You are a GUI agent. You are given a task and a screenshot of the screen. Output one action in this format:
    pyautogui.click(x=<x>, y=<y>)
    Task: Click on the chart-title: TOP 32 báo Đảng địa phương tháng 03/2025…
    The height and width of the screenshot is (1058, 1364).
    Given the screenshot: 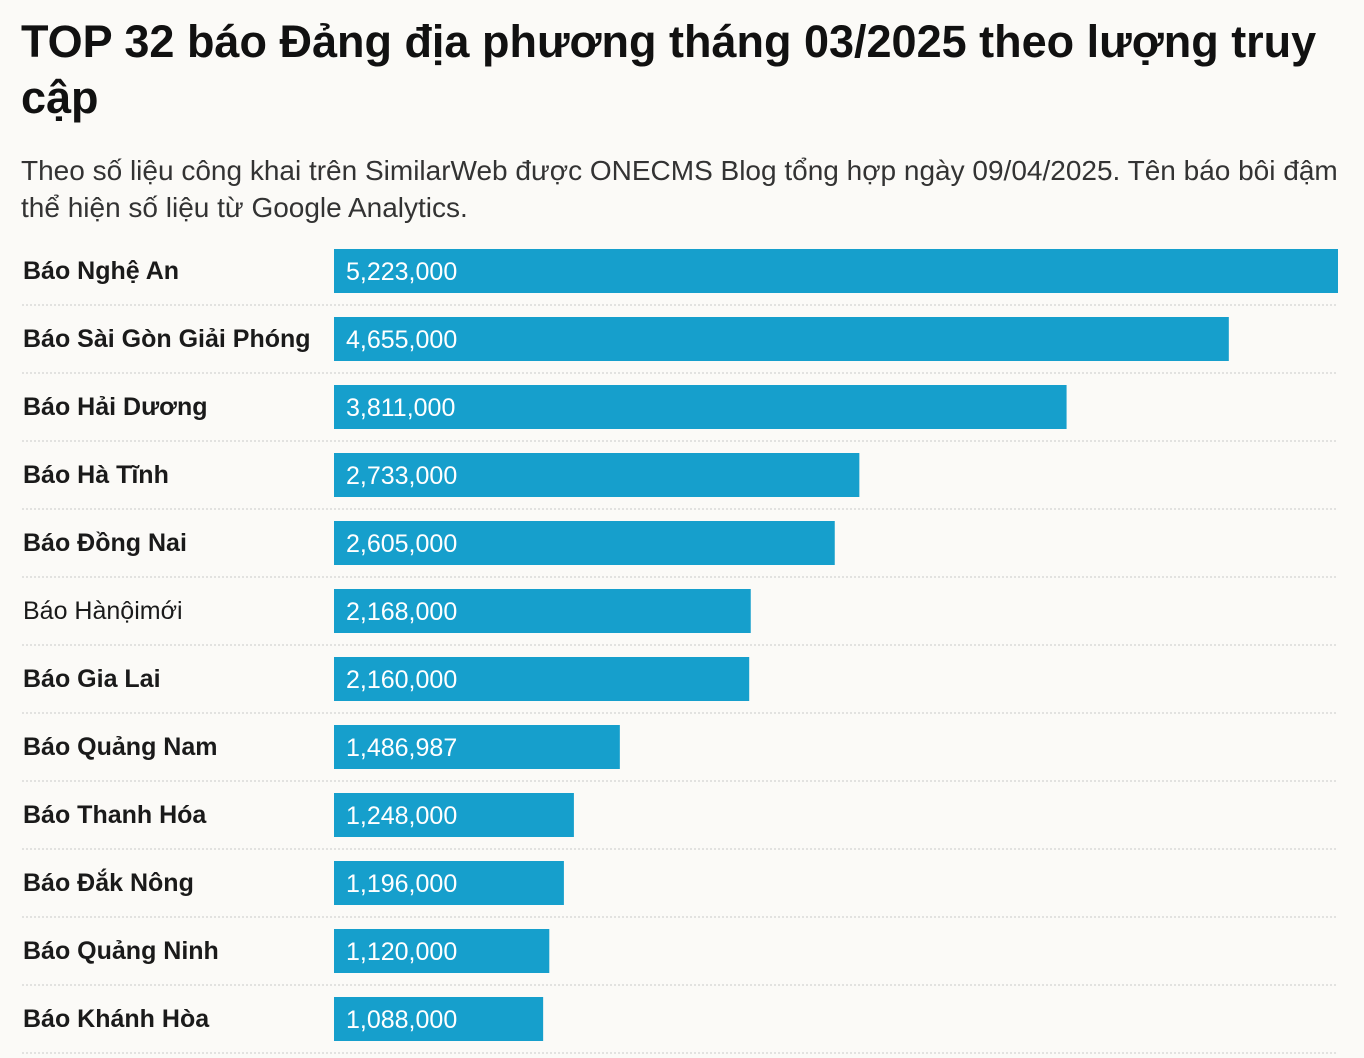 What is the action you would take?
    pyautogui.click(x=669, y=69)
    